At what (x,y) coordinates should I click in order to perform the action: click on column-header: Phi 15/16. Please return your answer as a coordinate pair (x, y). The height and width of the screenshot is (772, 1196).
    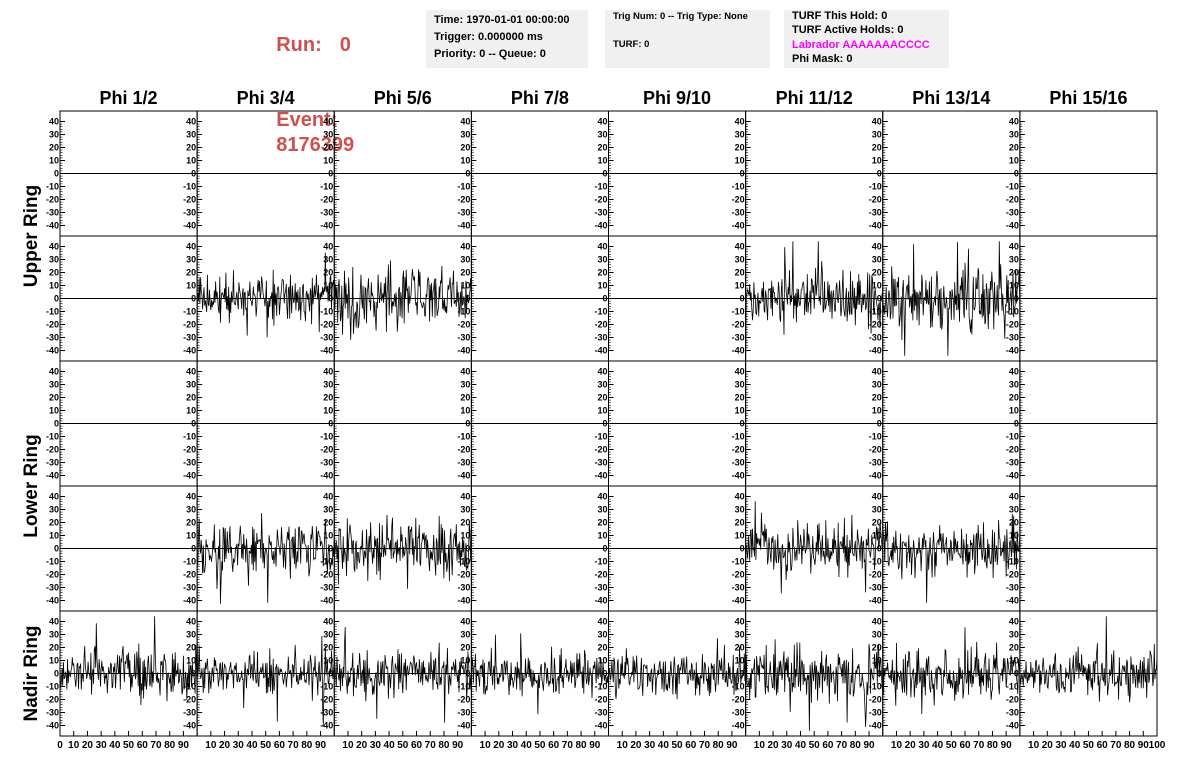
    Looking at the image, I should click on (1088, 98).